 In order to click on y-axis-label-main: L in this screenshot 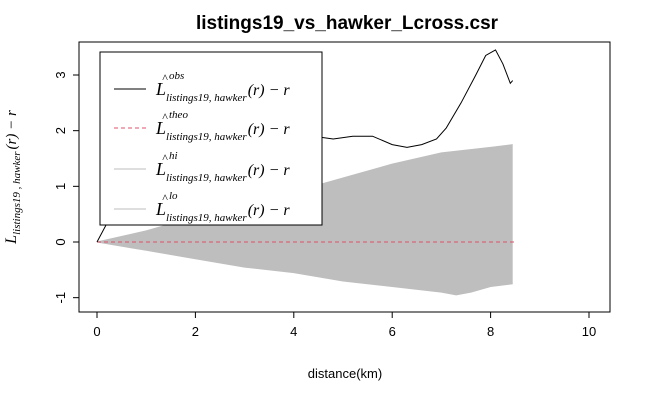, I will do `click(11, 240)`.